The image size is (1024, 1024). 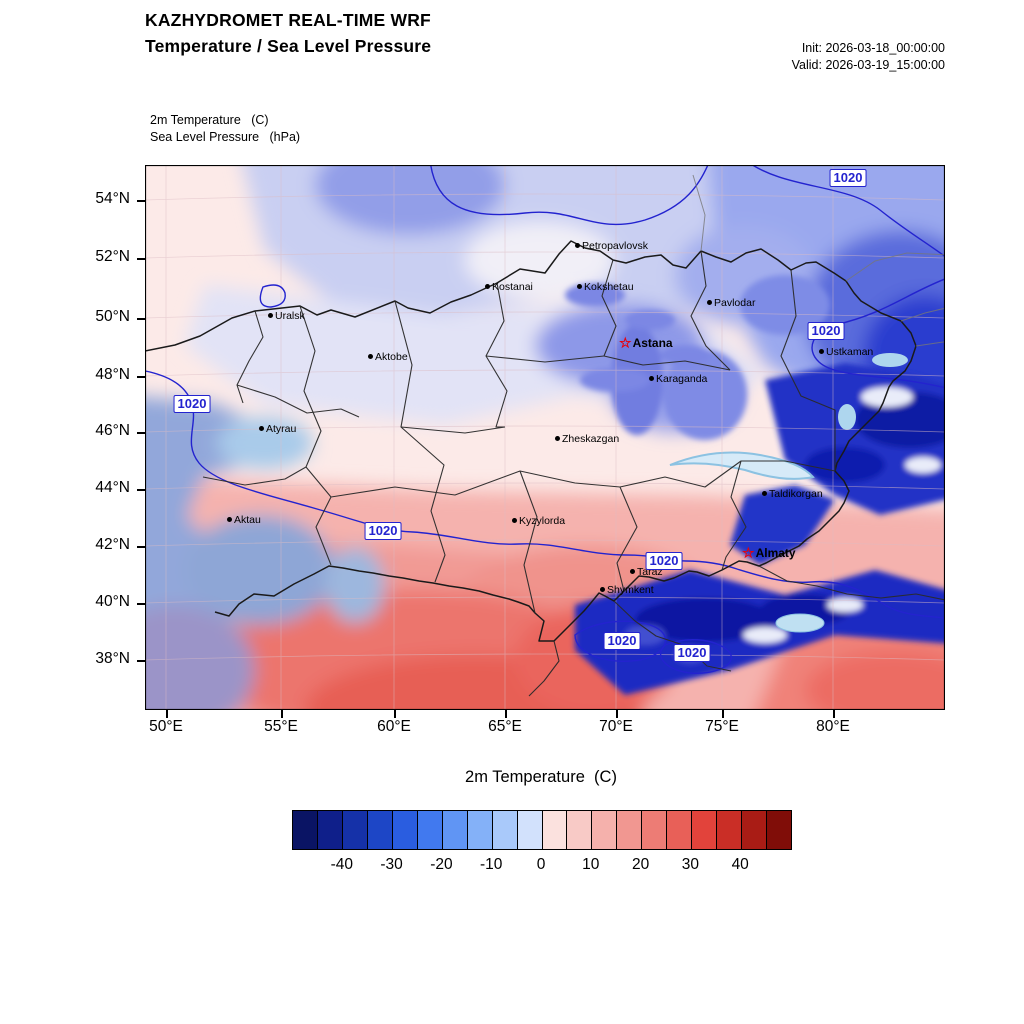 What do you see at coordinates (112, 430) in the screenshot?
I see `lat-label-46n: 46°N` at bounding box center [112, 430].